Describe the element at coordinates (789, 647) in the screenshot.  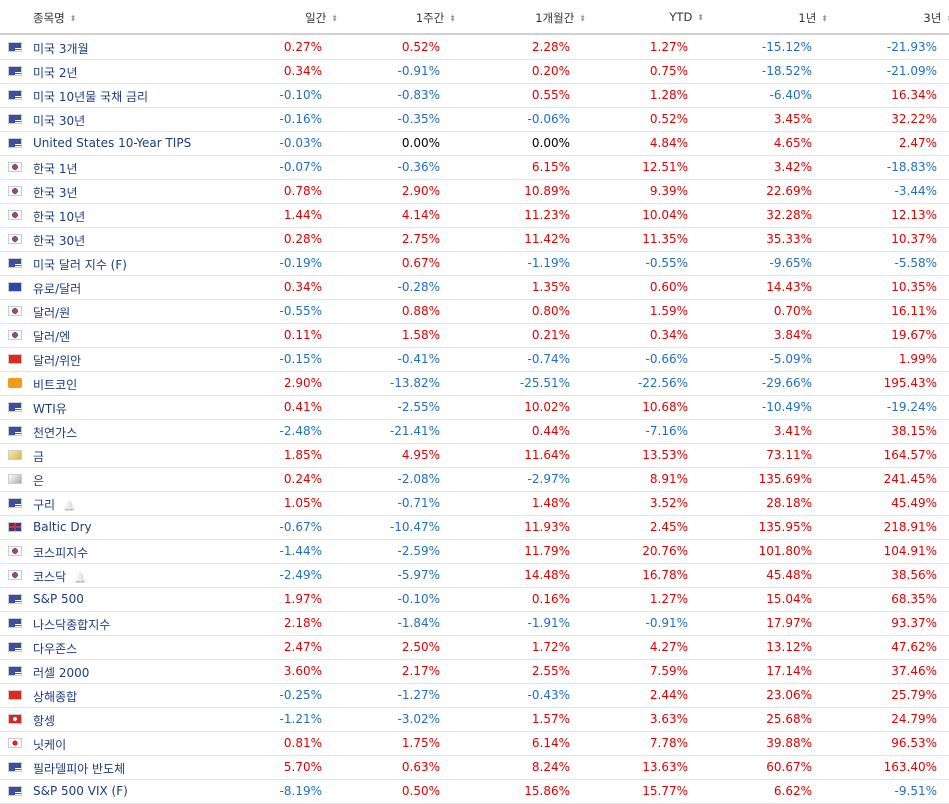
I see `change-value: 13.12%` at that location.